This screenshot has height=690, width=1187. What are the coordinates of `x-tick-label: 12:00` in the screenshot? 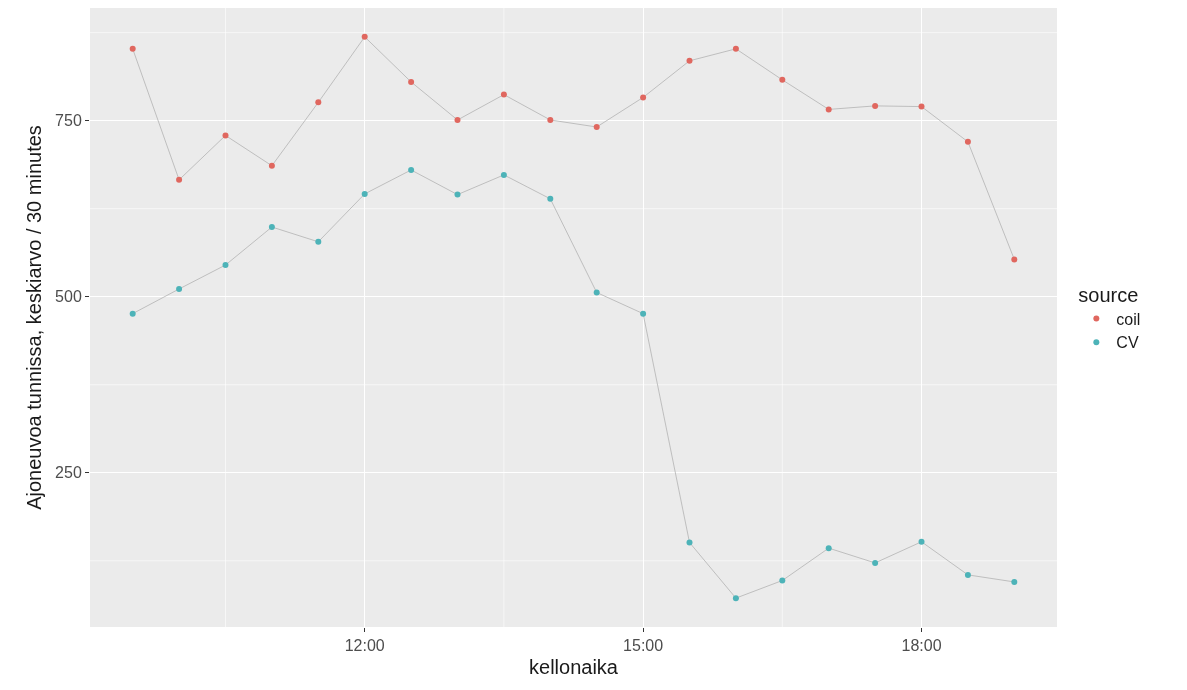 It's located at (364, 646).